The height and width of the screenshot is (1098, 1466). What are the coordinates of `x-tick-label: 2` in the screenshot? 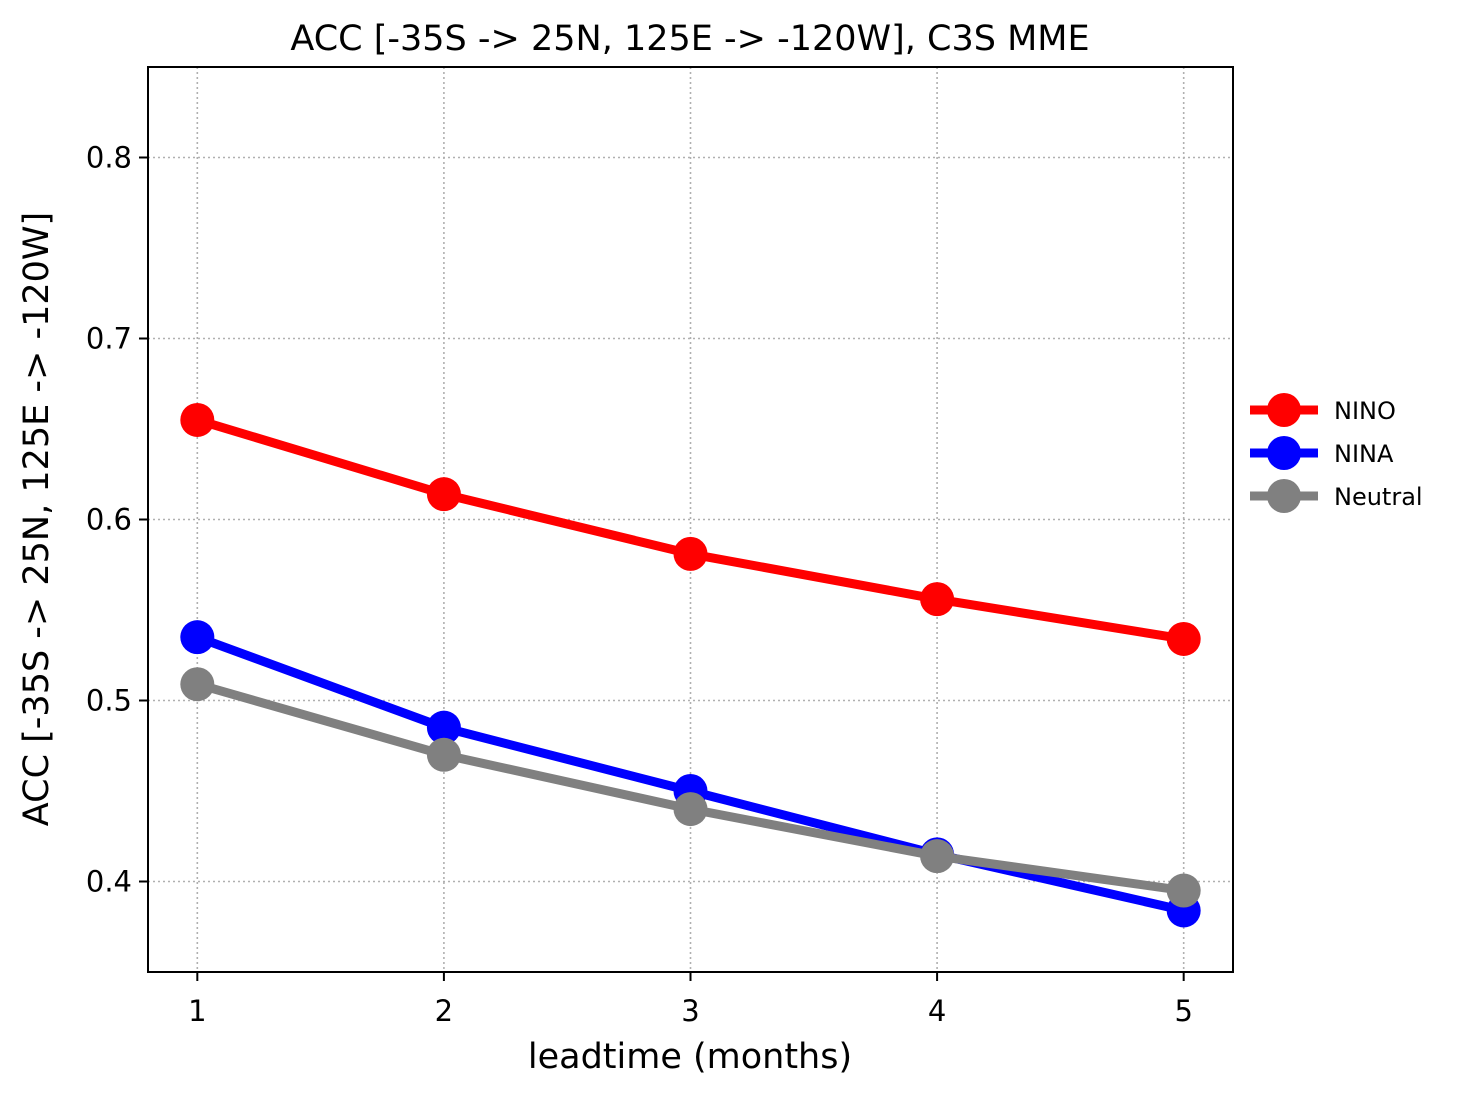 It's located at (444, 1011).